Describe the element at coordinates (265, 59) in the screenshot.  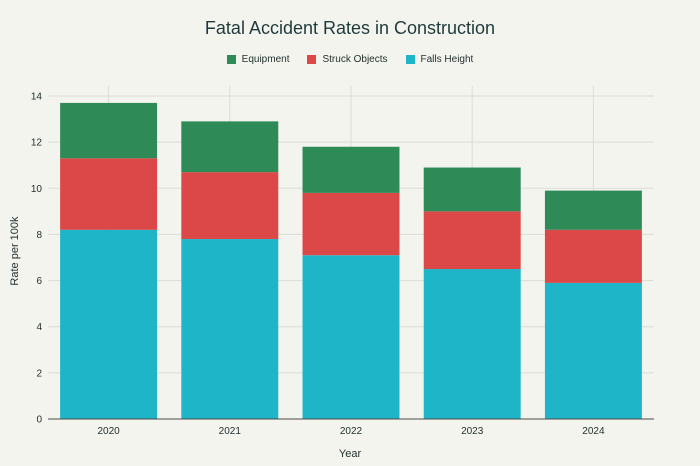
I see `legend-label: Equipment` at that location.